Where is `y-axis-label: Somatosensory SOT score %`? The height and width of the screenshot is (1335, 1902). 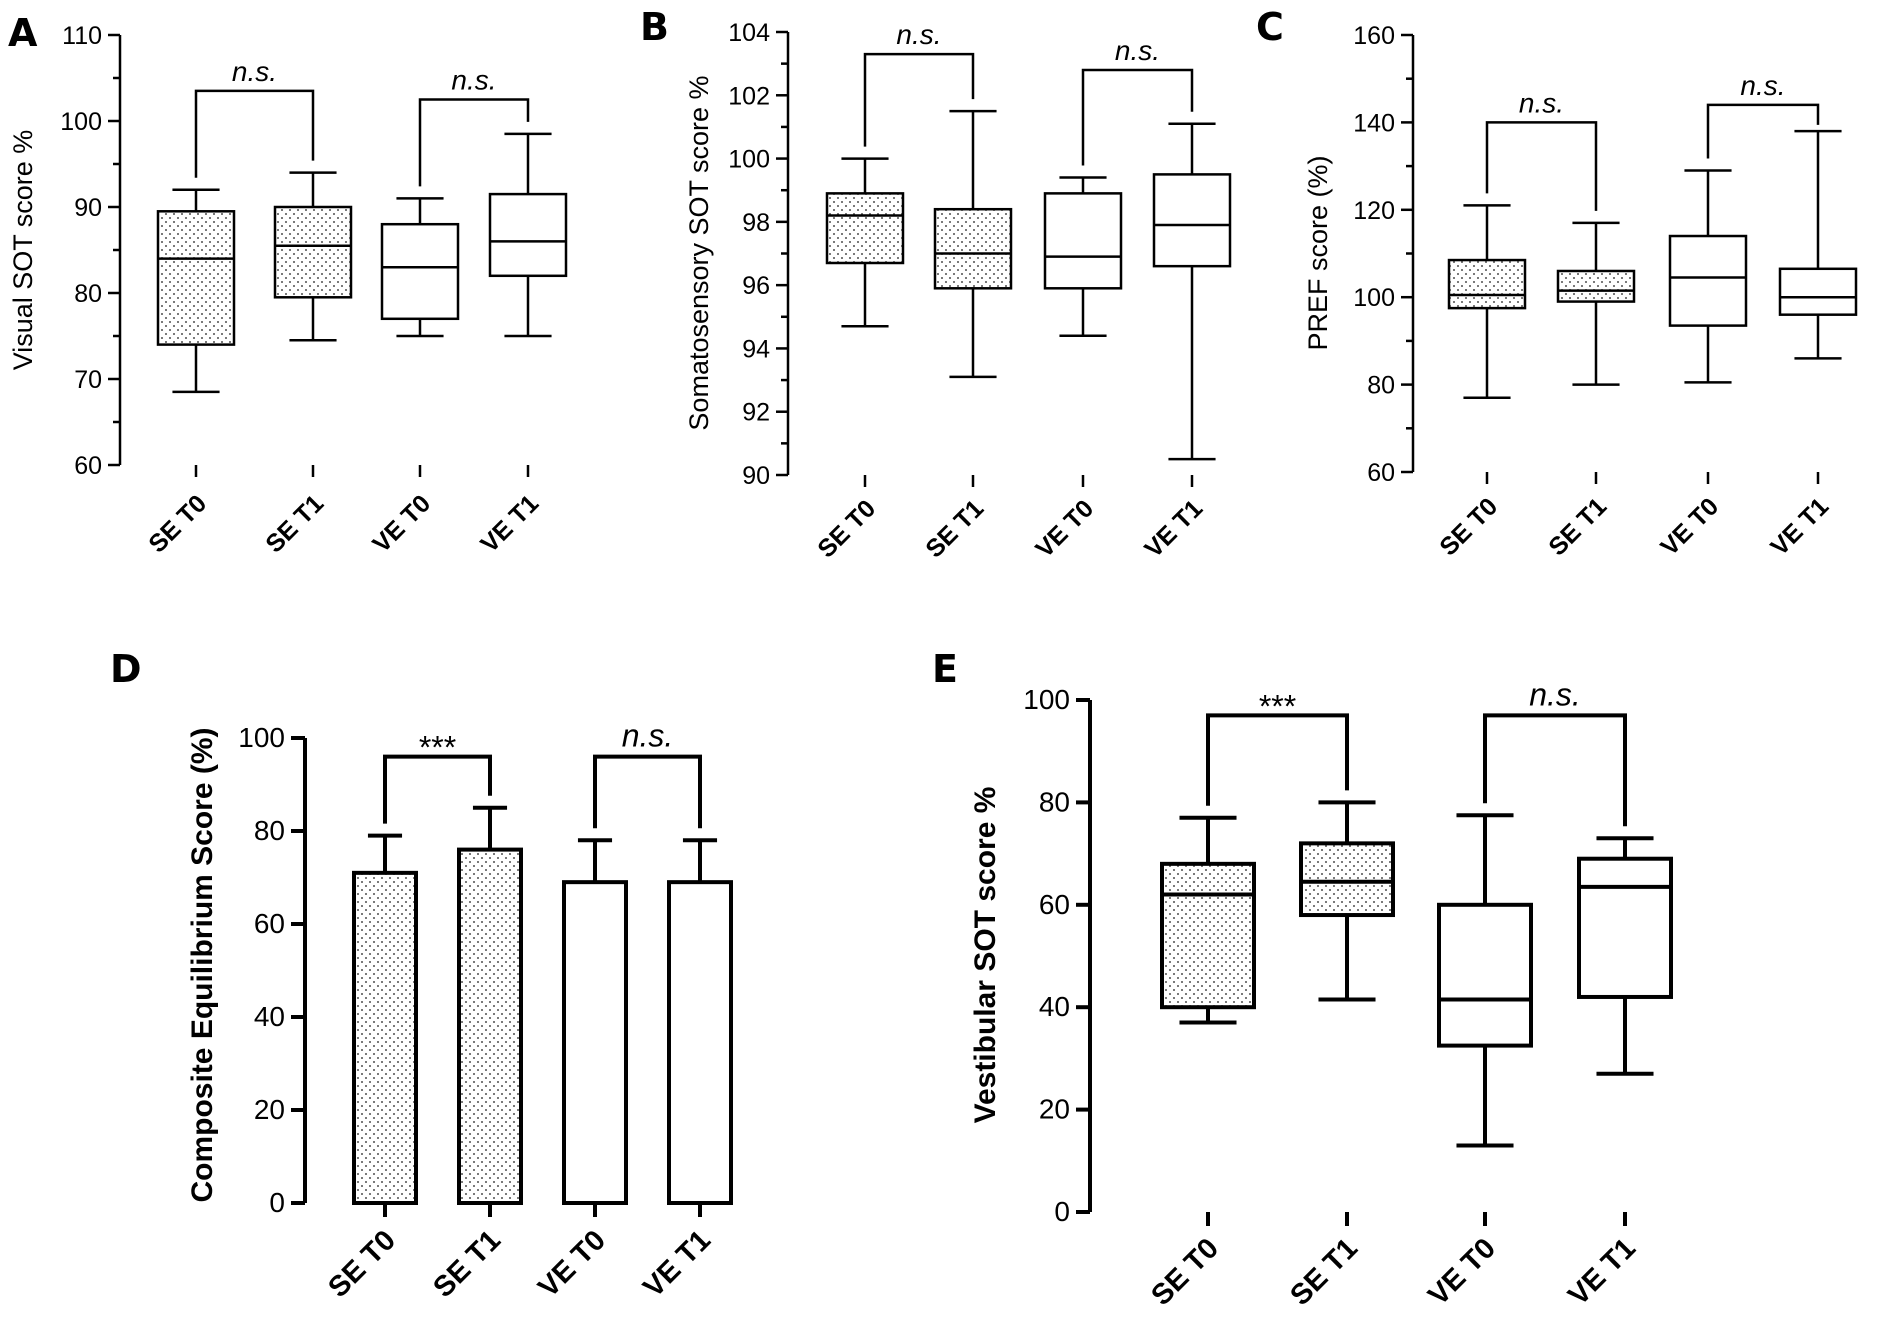
y-axis-label: Somatosensory SOT score % is located at coordinates (699, 252).